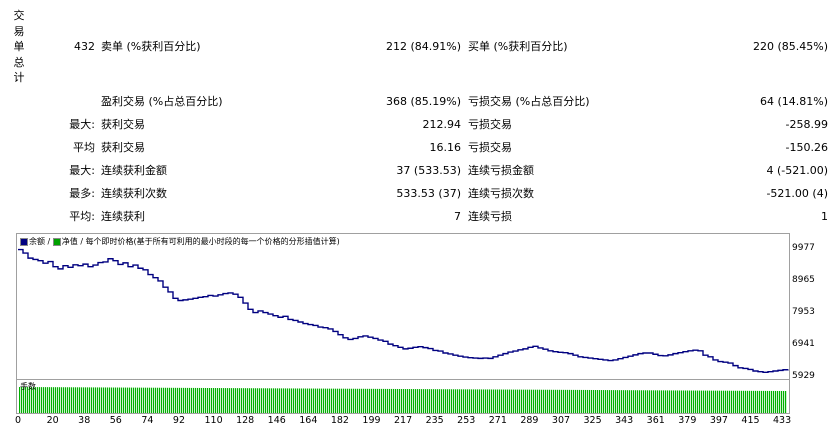 This screenshot has height=434, width=839. Describe the element at coordinates (497, 420) in the screenshot. I see `x-tick-label: 271` at that location.